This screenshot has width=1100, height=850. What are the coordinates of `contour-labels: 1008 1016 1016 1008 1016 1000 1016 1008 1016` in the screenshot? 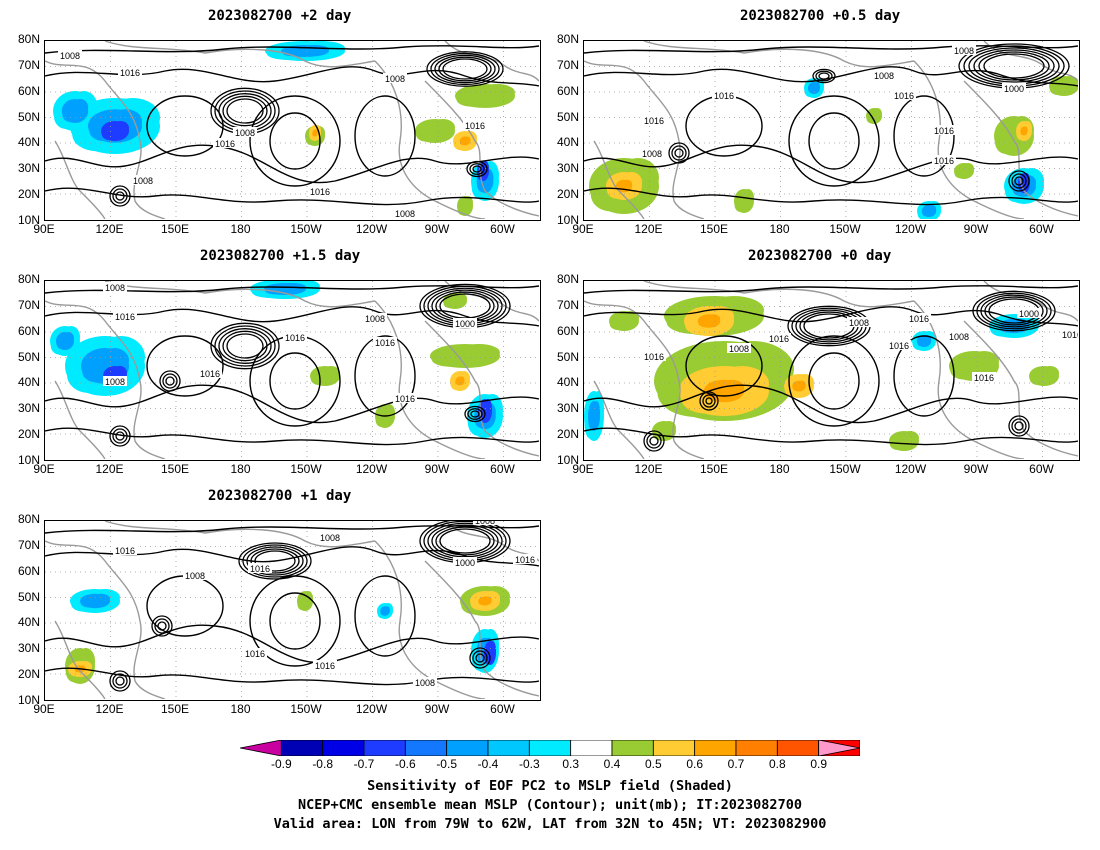 It's located at (290, 343).